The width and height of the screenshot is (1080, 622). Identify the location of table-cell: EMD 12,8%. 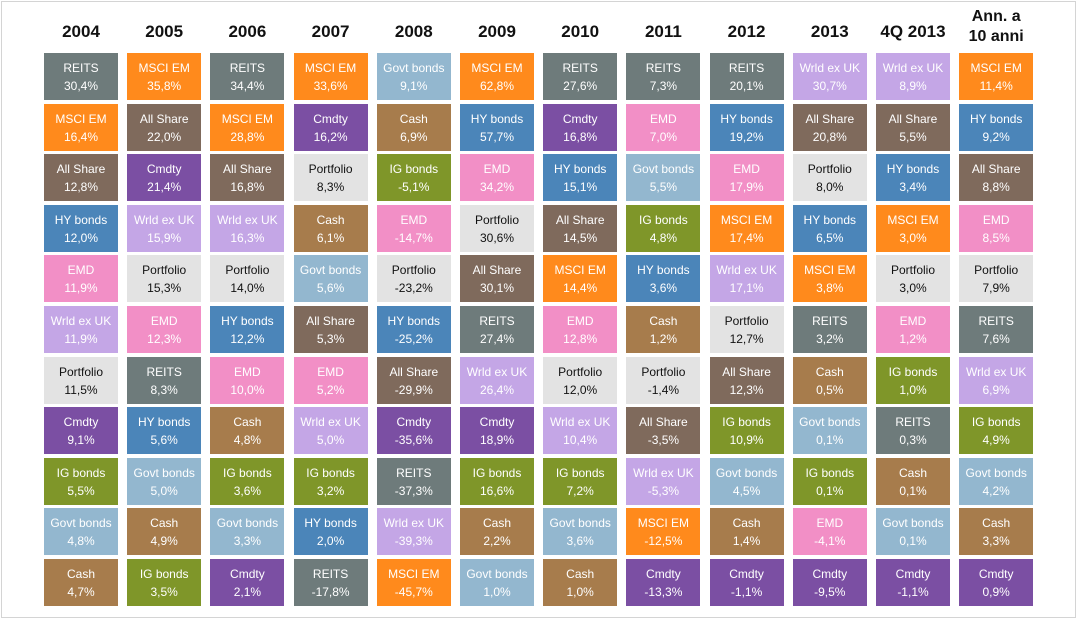
(580, 329).